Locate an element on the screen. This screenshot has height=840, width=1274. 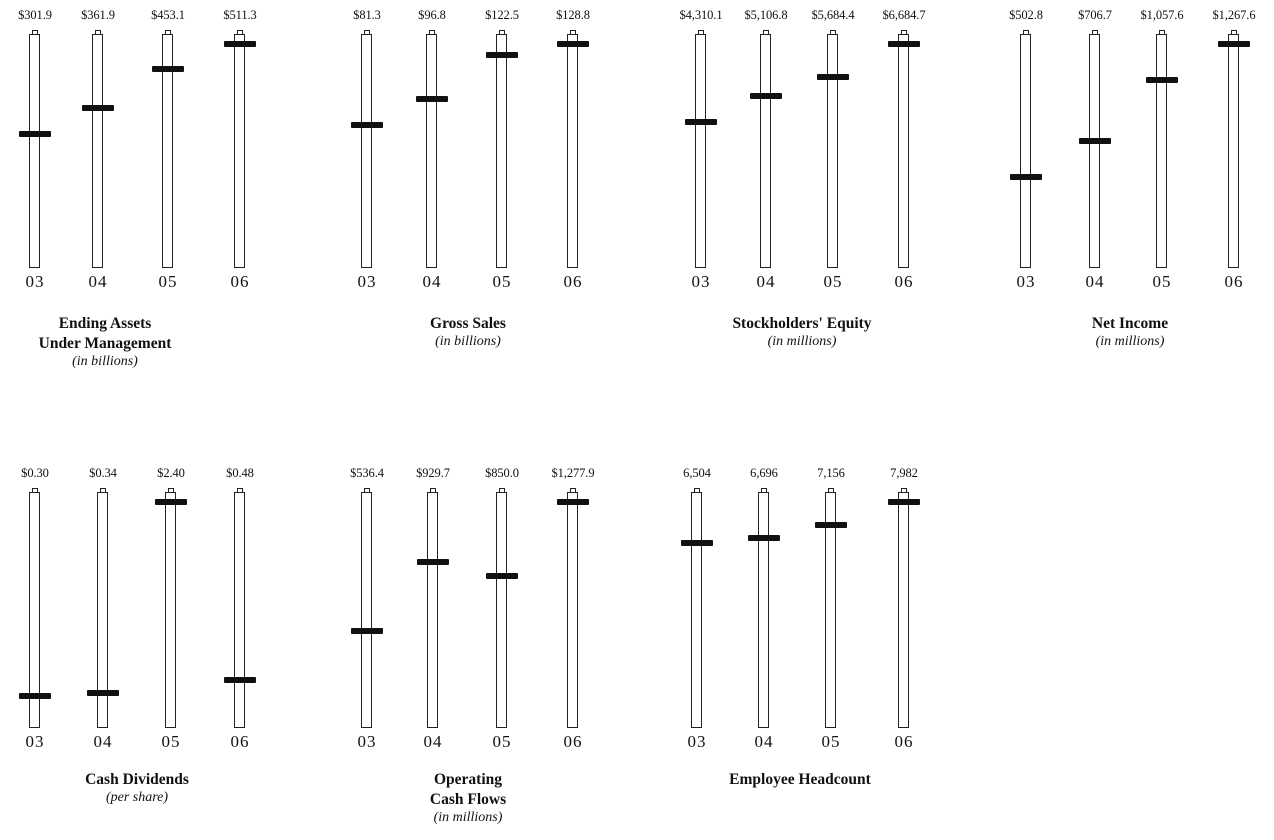
value-label: 6,504 is located at coordinates (697, 473).